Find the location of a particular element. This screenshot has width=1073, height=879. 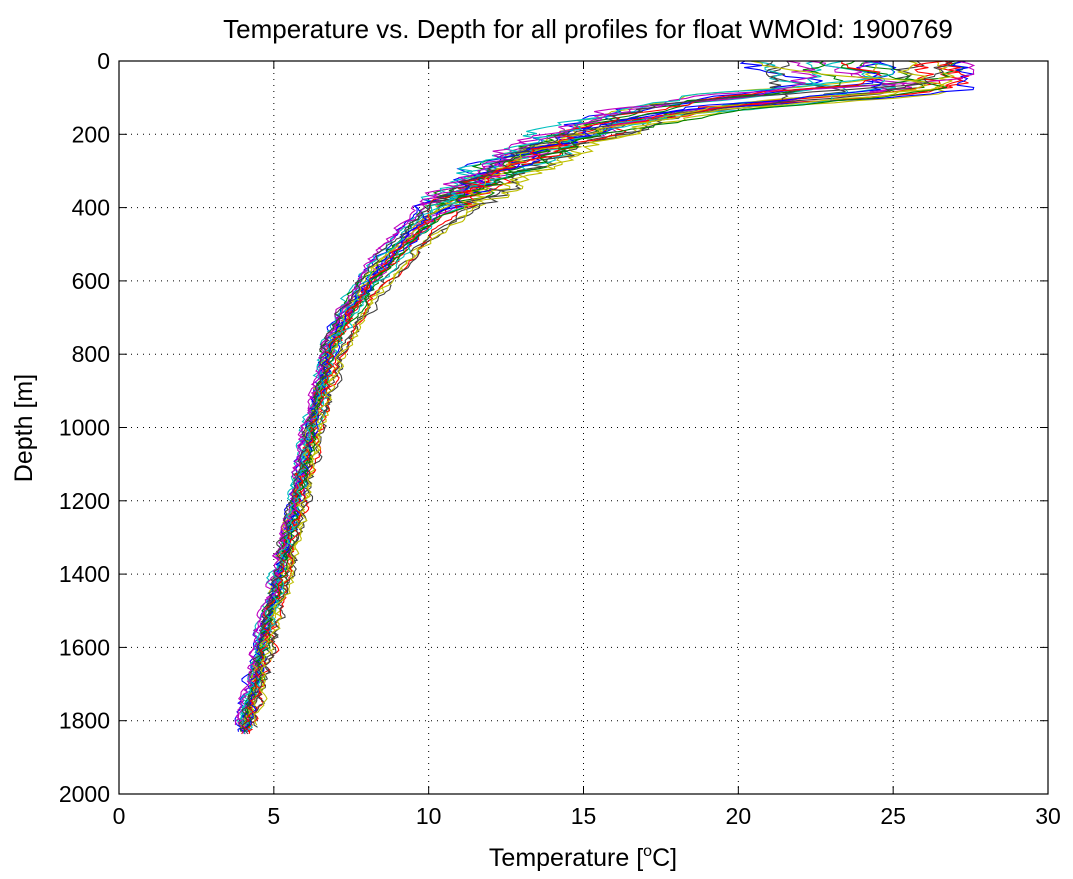

y-tick-label: 1600 is located at coordinates (84, 647).